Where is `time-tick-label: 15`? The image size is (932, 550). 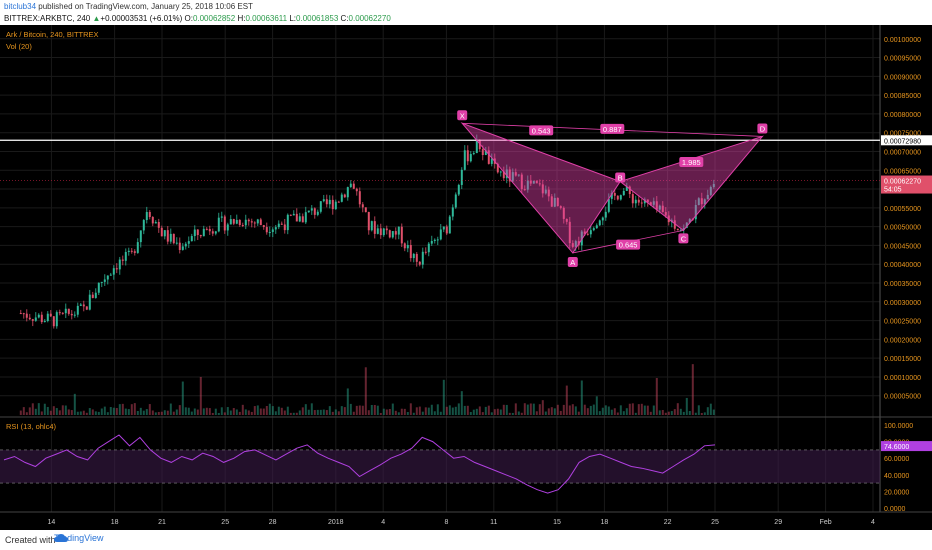
time-tick-label: 15 is located at coordinates (557, 522).